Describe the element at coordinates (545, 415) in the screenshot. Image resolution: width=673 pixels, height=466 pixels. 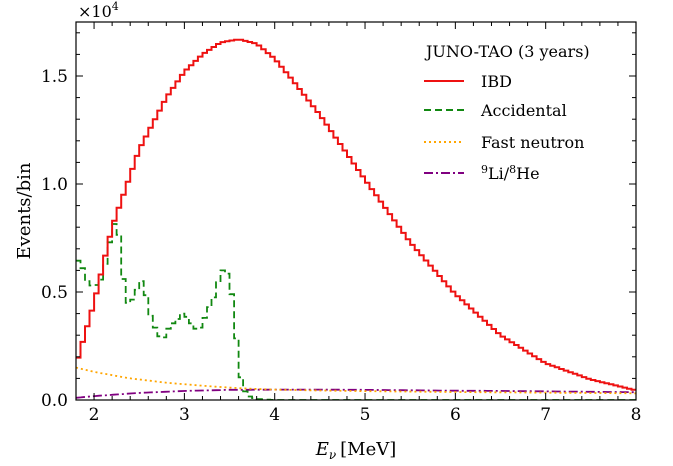
I see `x-tick-label: 7` at that location.